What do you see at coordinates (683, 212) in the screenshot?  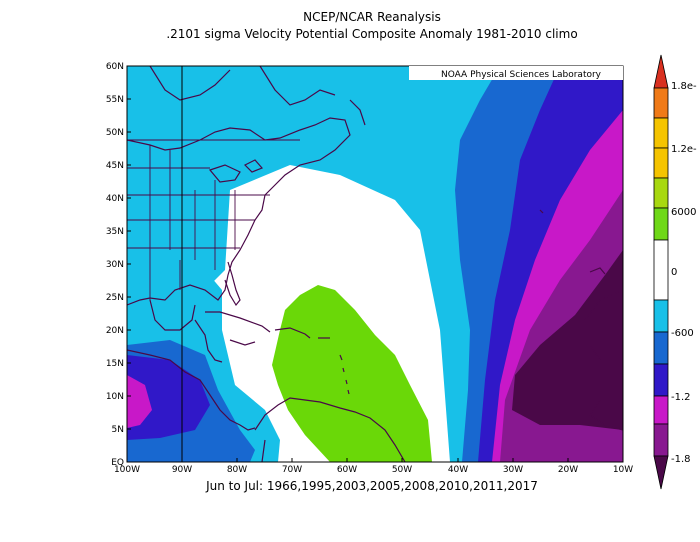 I see `colorbar-label: 6000` at bounding box center [683, 212].